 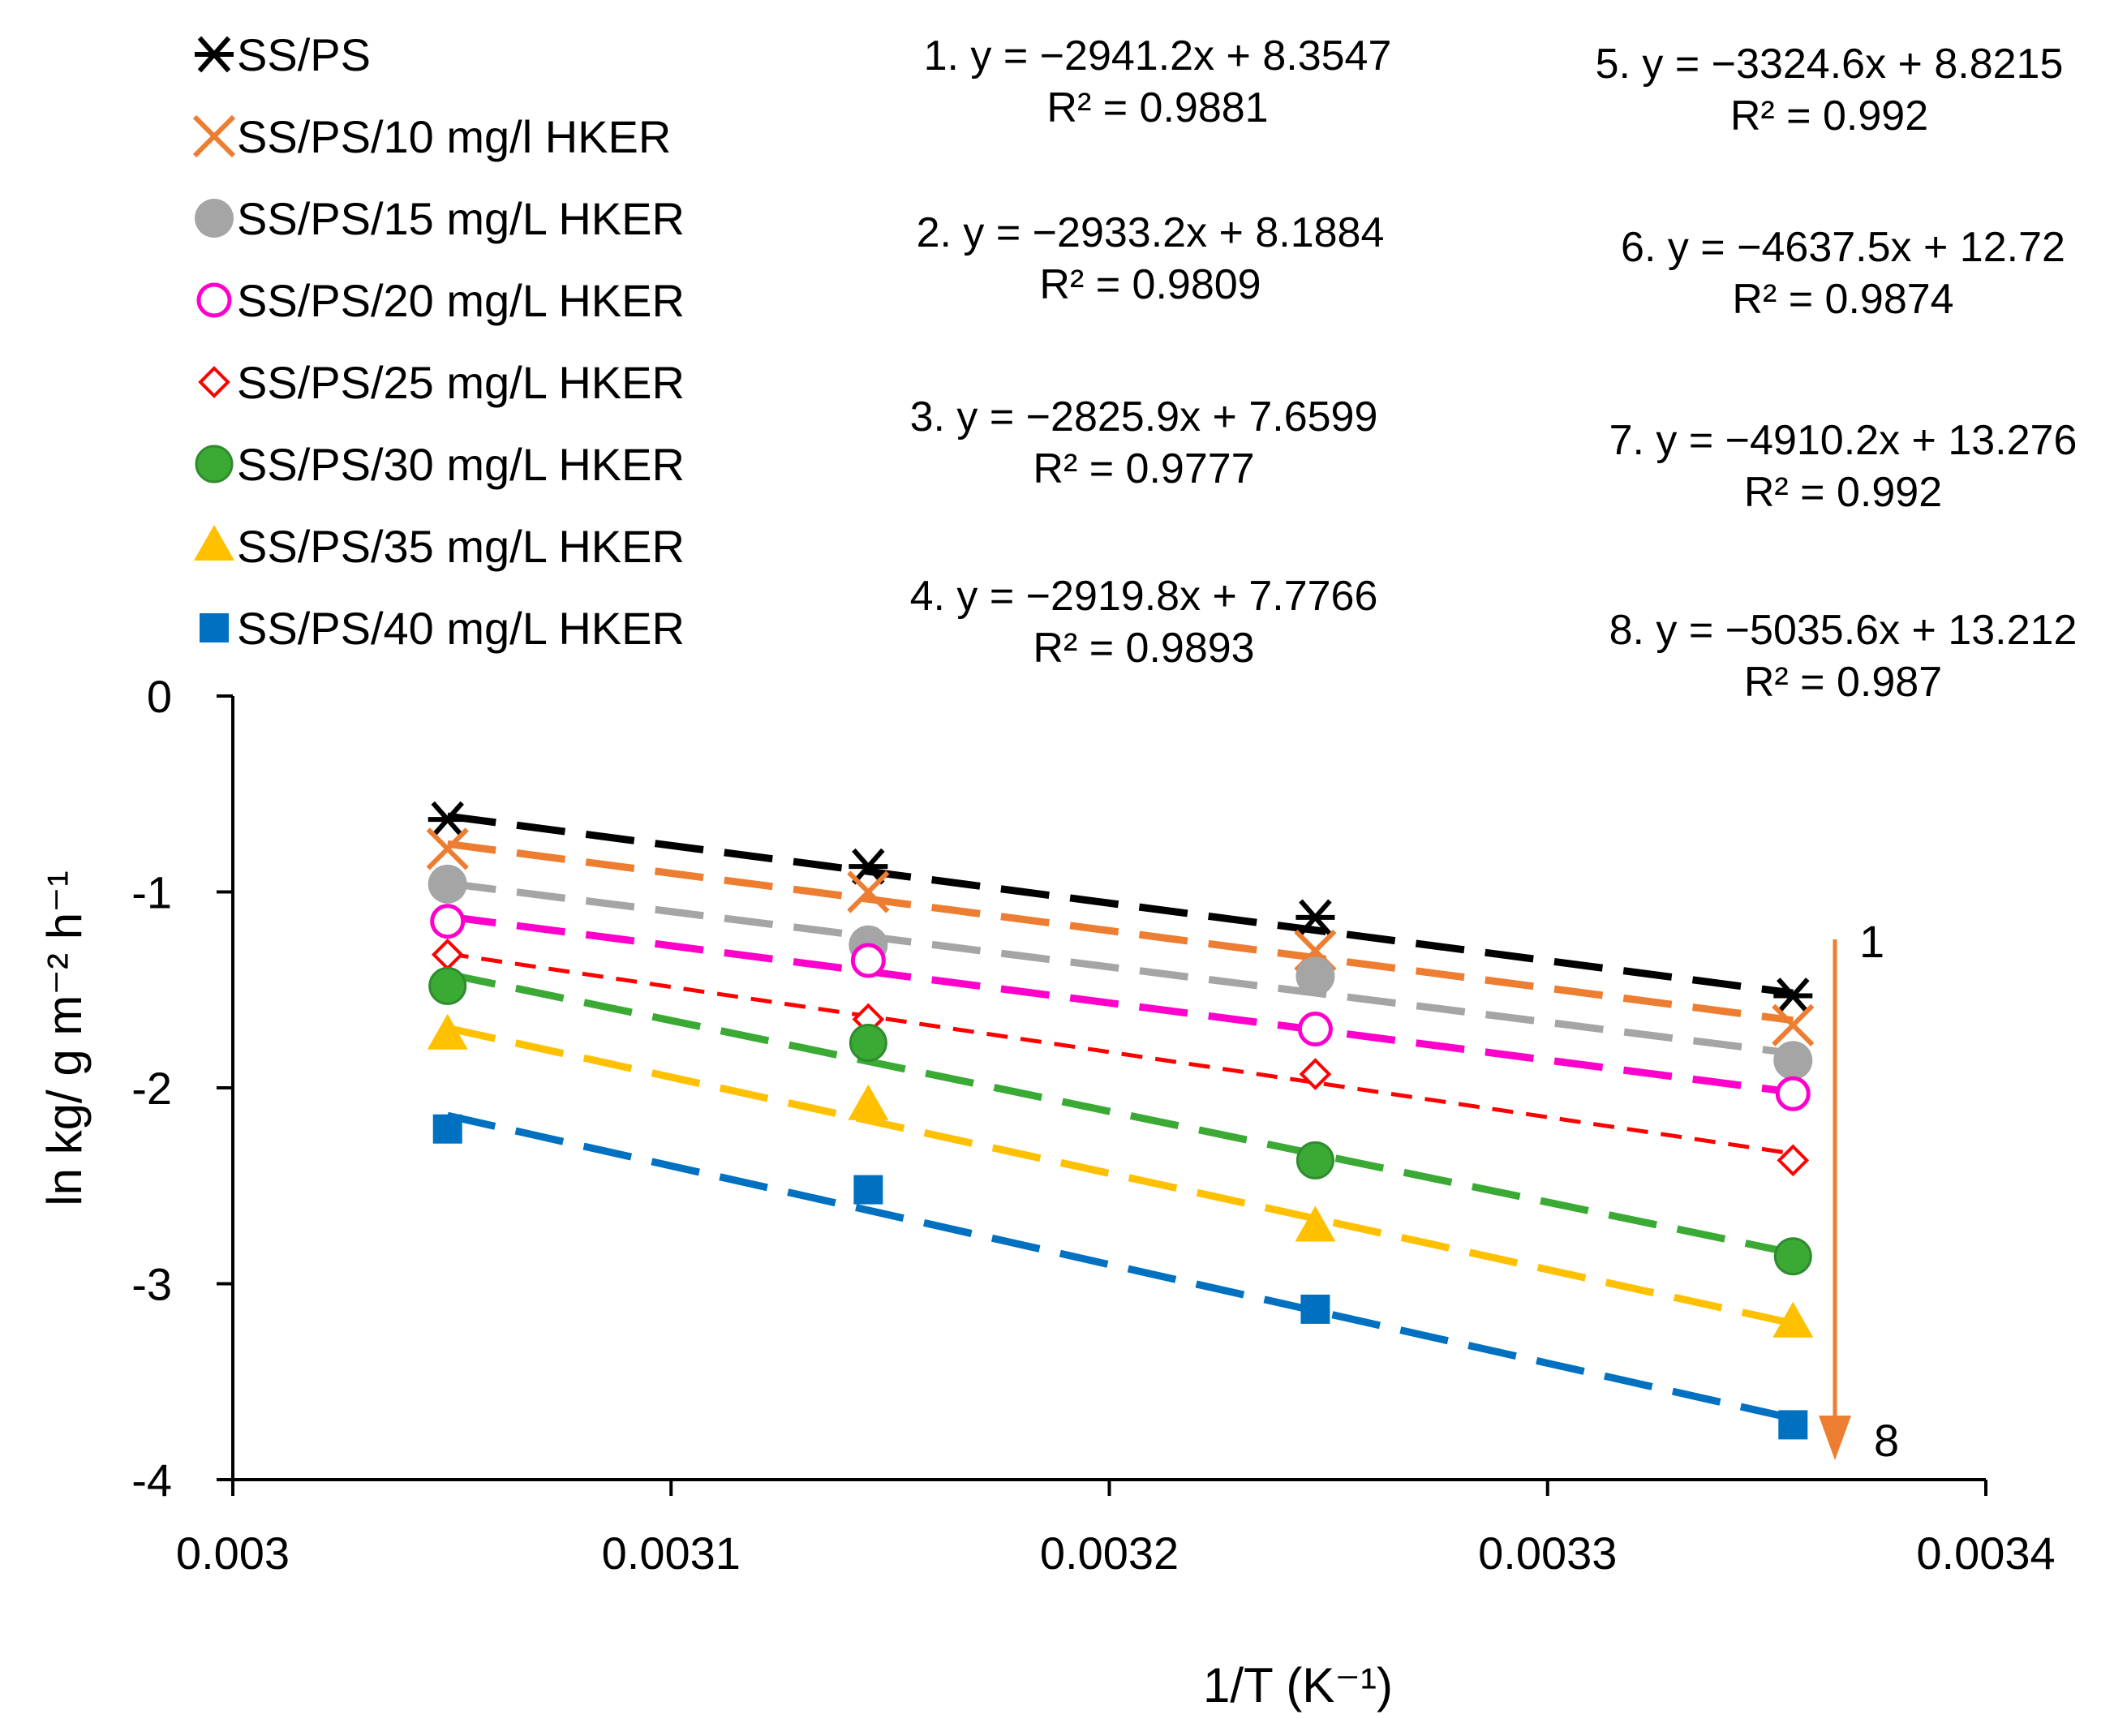 I want to click on legend-item: SS/PS/40 mg/L HKER, so click(x=442, y=628).